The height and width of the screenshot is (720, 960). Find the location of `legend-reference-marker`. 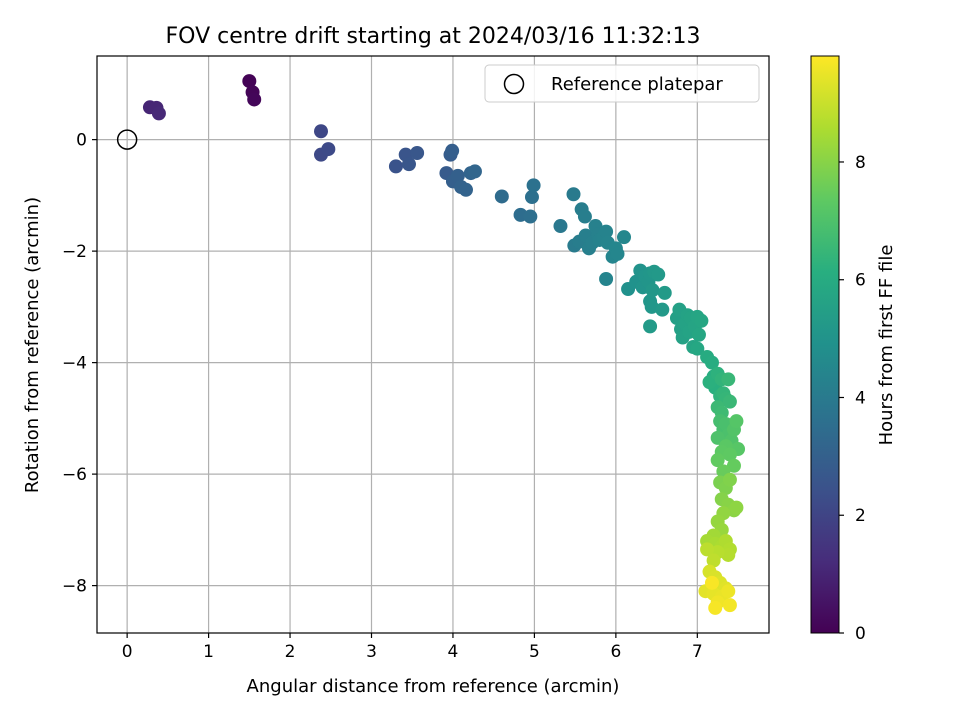

legend-reference-marker is located at coordinates (514, 84).